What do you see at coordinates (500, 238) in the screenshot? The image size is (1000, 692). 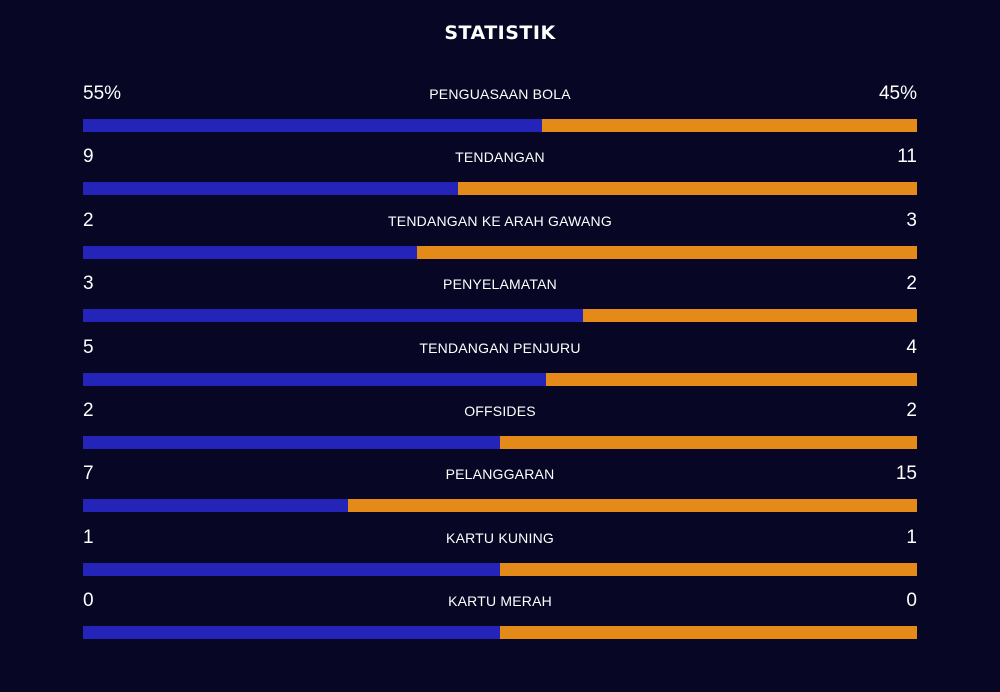 I see `stat-row: 2 TENDANGAN KE ARAH GAWANG 3` at bounding box center [500, 238].